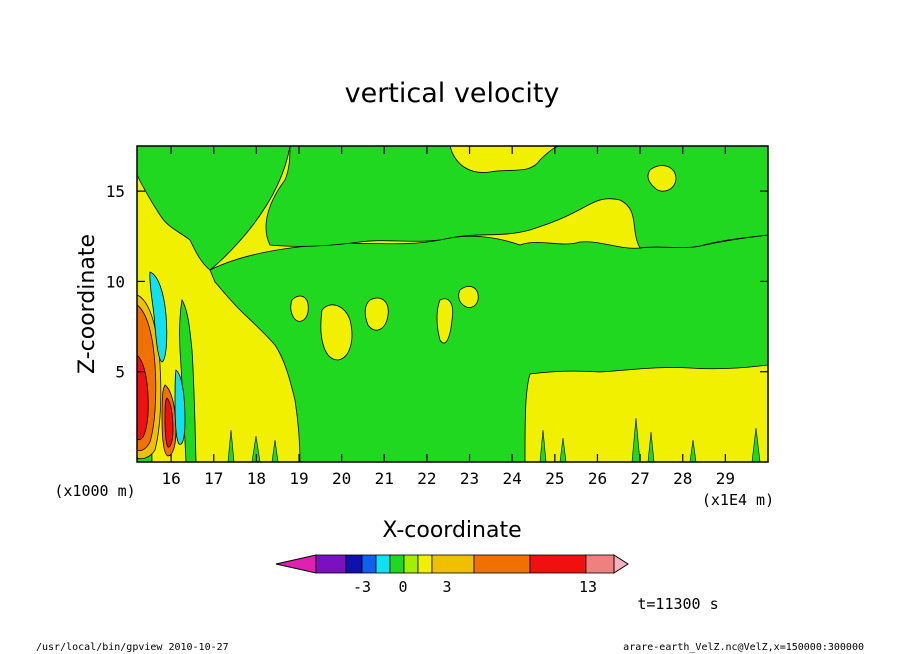 The height and width of the screenshot is (654, 904). I want to click on colorbar-labels: -3 0 3 13, so click(475, 587).